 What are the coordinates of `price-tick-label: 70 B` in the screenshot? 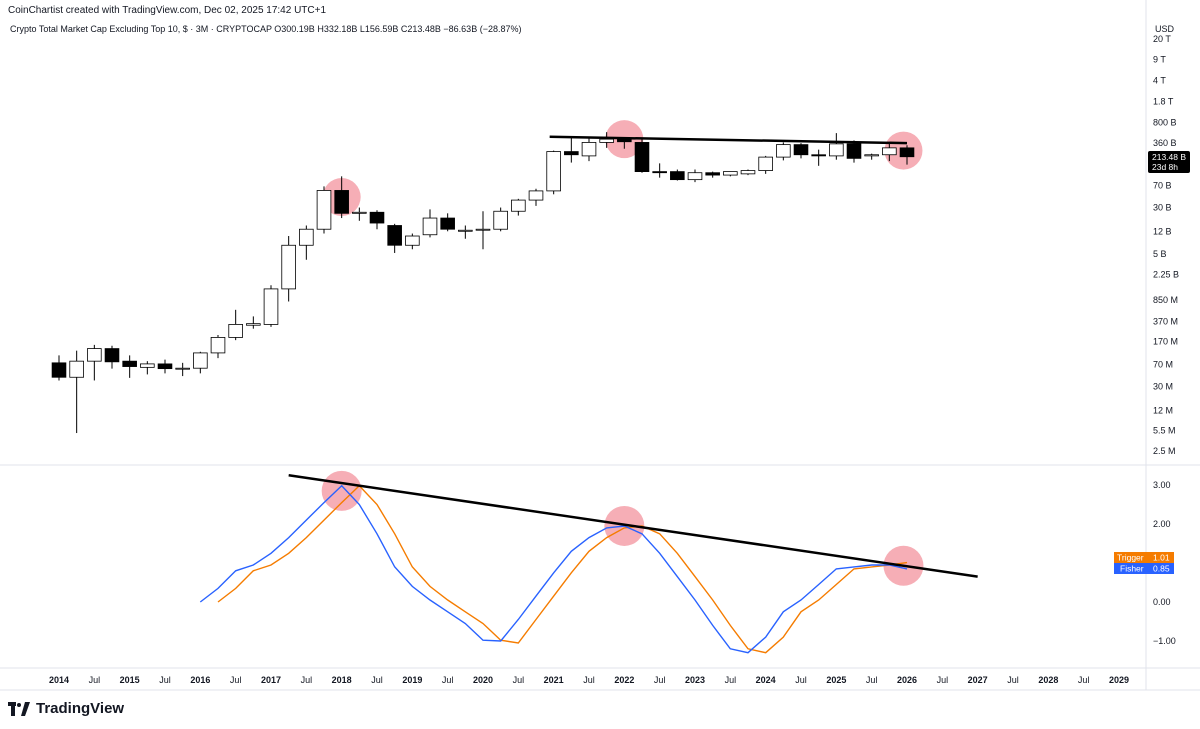 It's located at (1162, 186).